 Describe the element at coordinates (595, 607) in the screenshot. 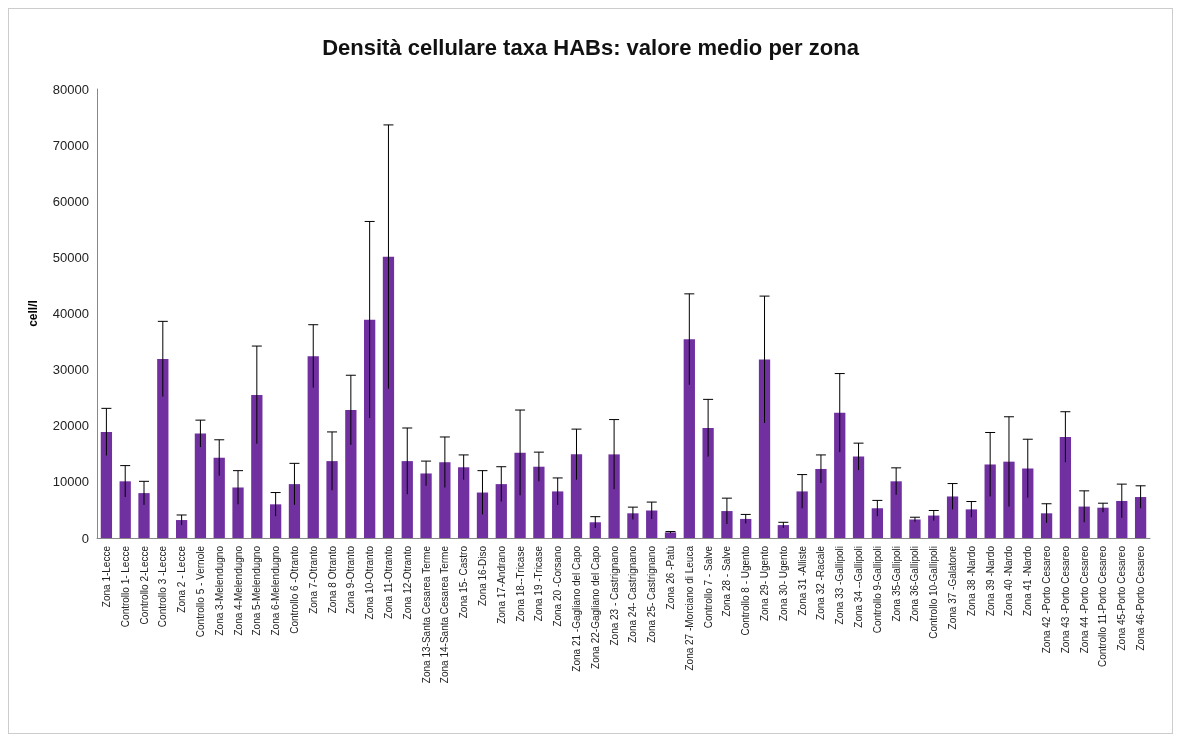

I see `x-tick-label: Zona 22-Gagliano del Capo` at that location.